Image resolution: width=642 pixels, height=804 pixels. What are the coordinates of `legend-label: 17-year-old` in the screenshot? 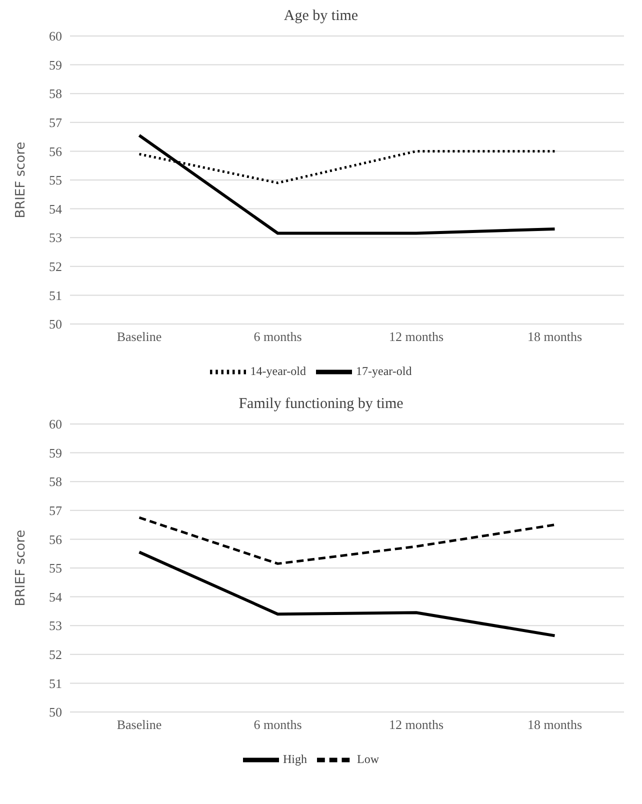 It's located at (384, 371).